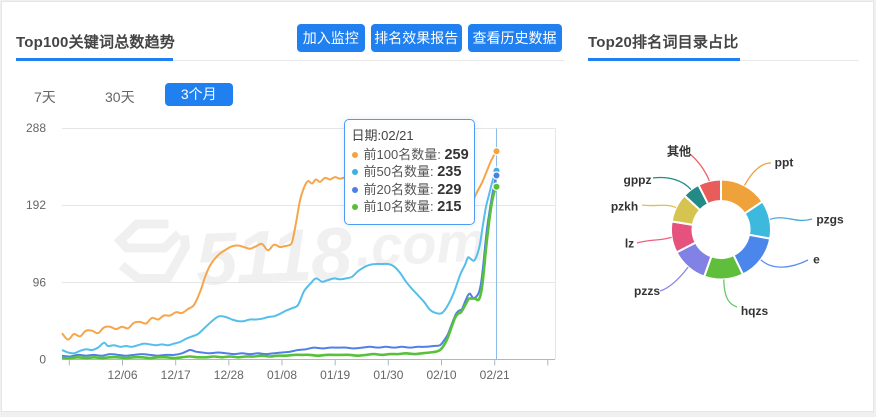  Describe the element at coordinates (629, 244) in the screenshot. I see `svg-text: lz` at that location.